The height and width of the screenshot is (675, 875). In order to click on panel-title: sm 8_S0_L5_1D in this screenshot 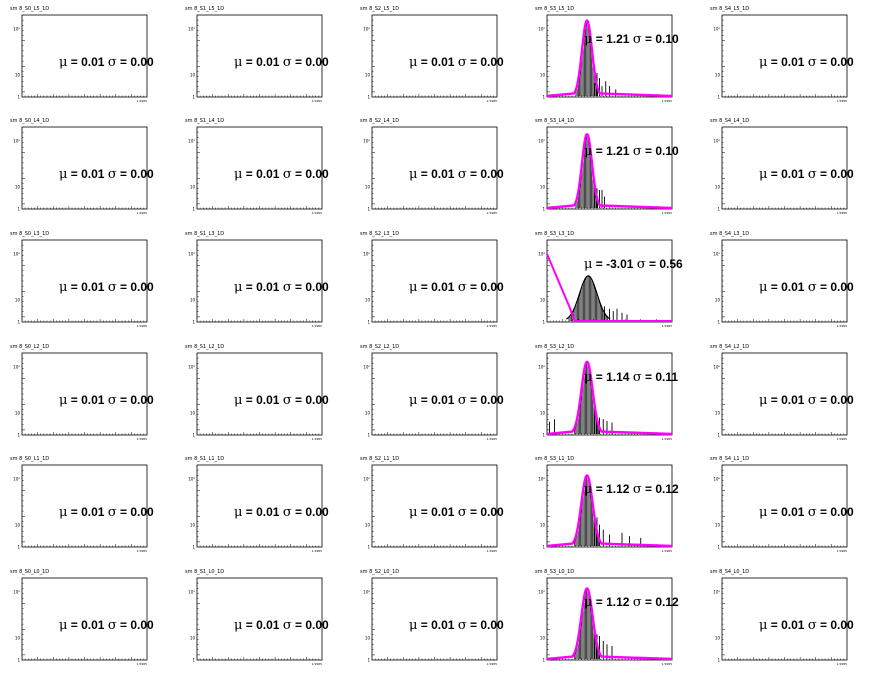, I will do `click(29, 9)`.